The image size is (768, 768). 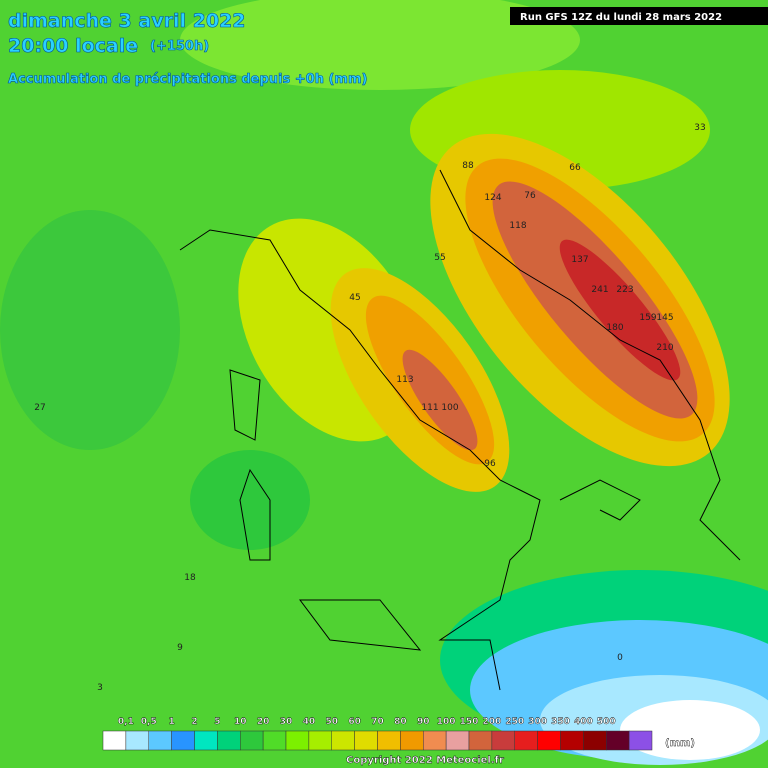 What do you see at coordinates (149, 722) in the screenshot?
I see `legend-label: 0,5` at bounding box center [149, 722].